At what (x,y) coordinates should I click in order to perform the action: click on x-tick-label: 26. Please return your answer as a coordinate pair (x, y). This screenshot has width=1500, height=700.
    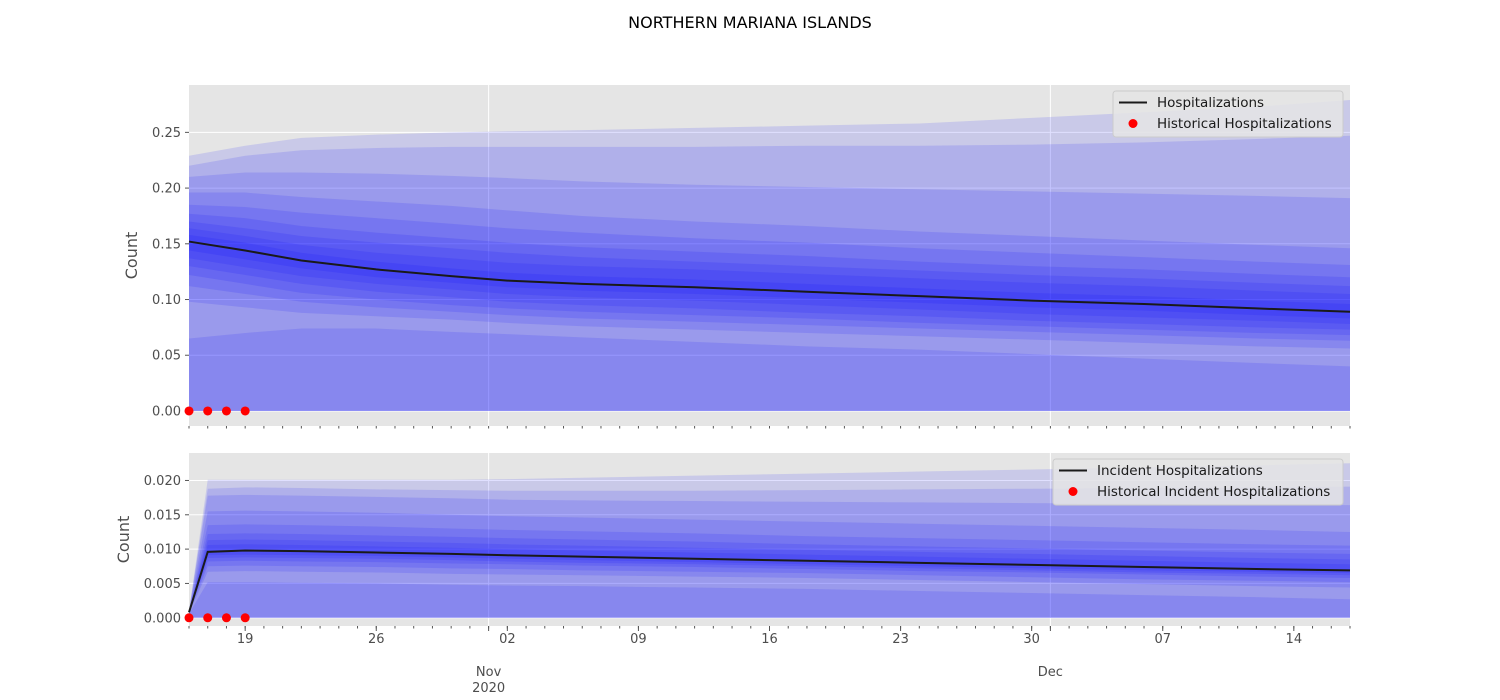
    Looking at the image, I should click on (376, 639).